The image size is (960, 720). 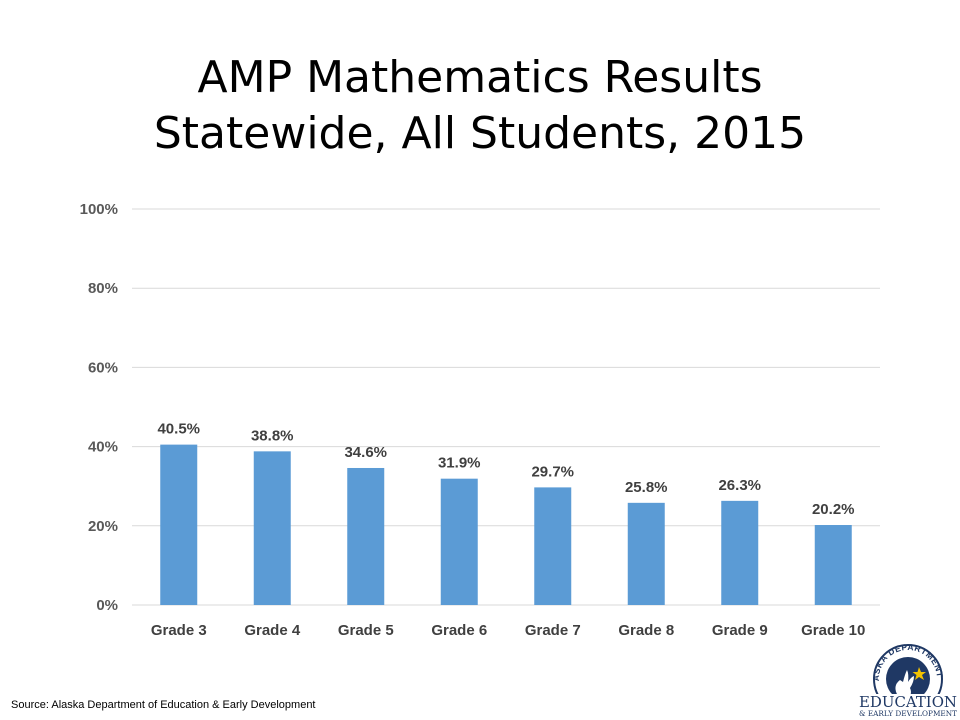 What do you see at coordinates (103, 447) in the screenshot?
I see `y-tick-label: 40%` at bounding box center [103, 447].